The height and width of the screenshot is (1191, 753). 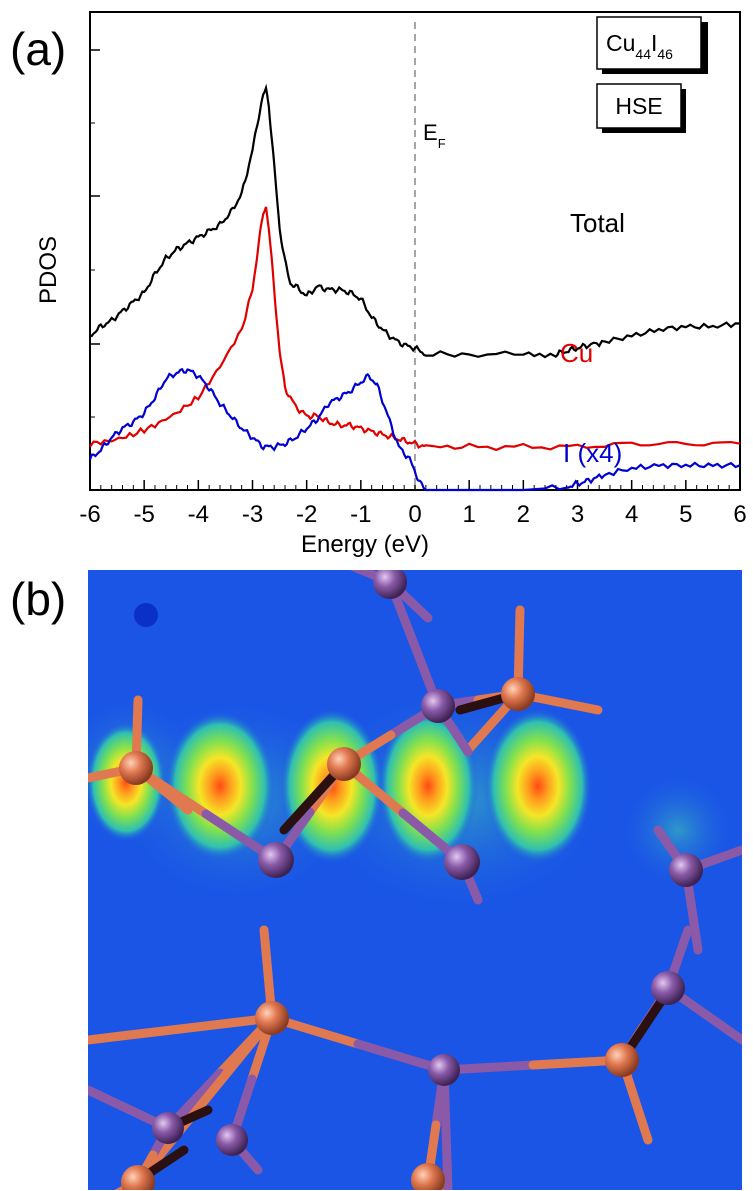 I want to click on legend-box-system, so click(x=649, y=43).